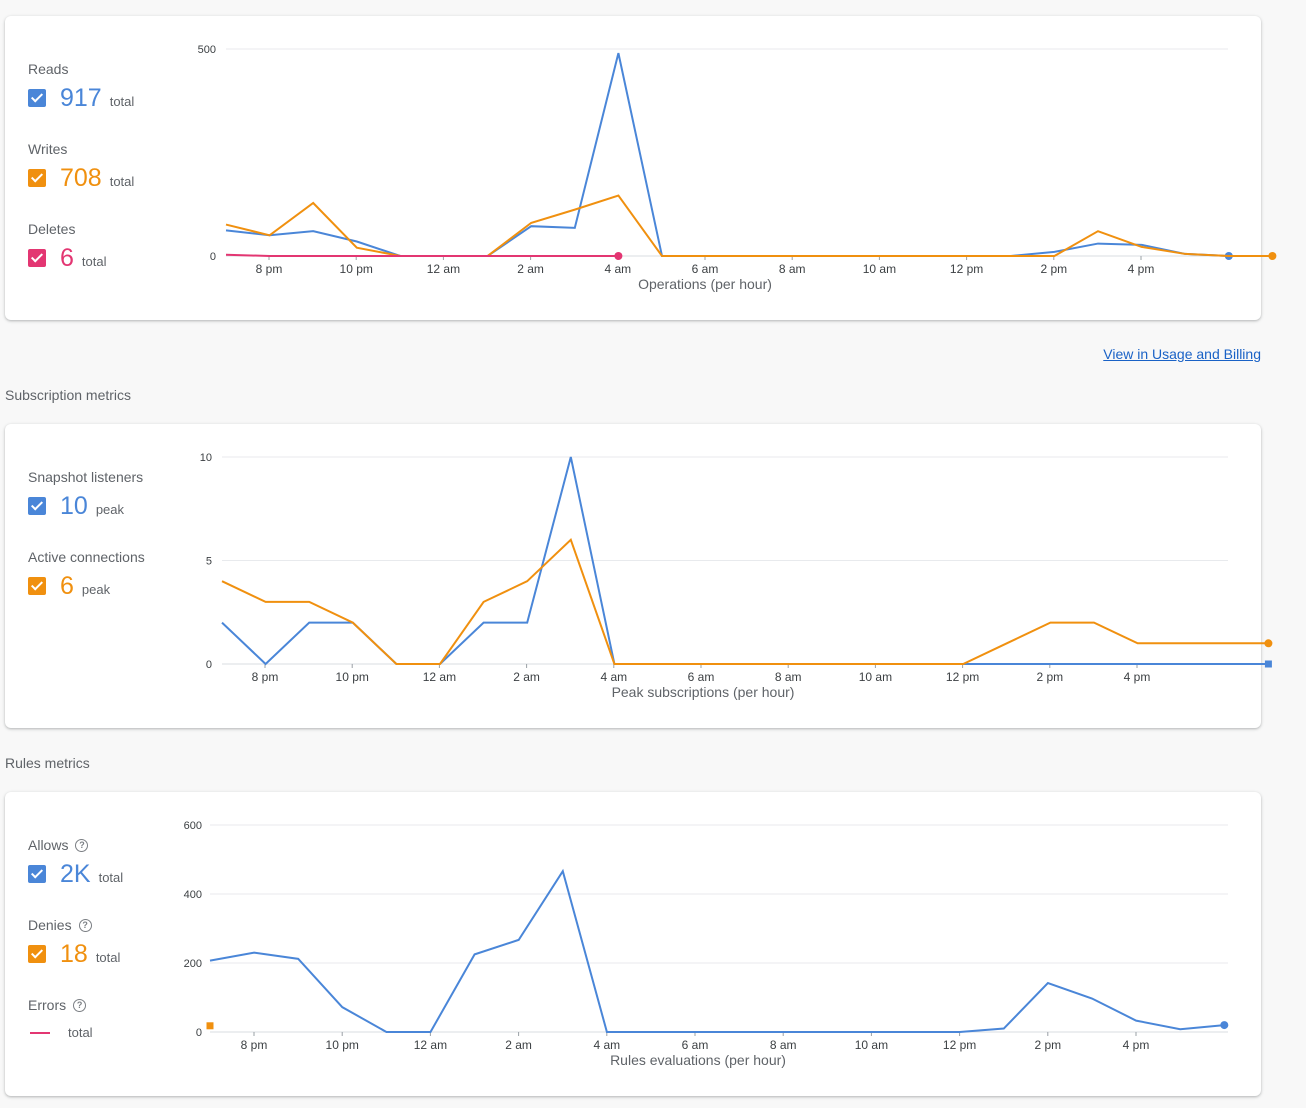 Image resolution: width=1306 pixels, height=1108 pixels. Describe the element at coordinates (60, 1018) in the screenshot. I see `legend-errors: Errors ? total` at that location.